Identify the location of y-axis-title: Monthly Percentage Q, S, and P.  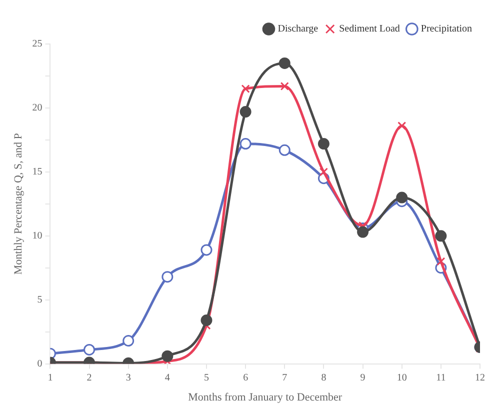
(18, 204).